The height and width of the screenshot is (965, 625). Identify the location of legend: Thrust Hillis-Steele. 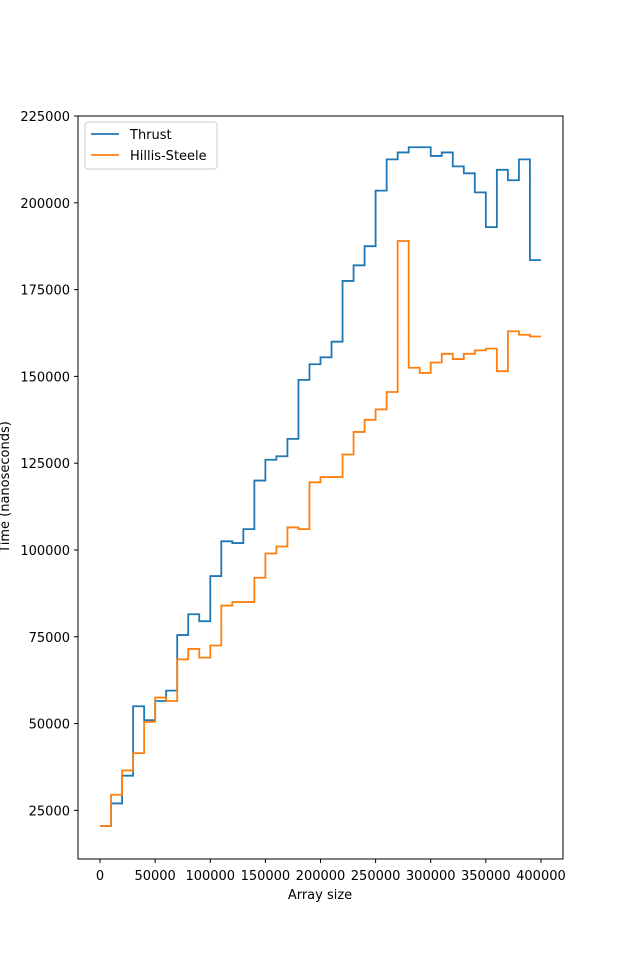
(151, 145).